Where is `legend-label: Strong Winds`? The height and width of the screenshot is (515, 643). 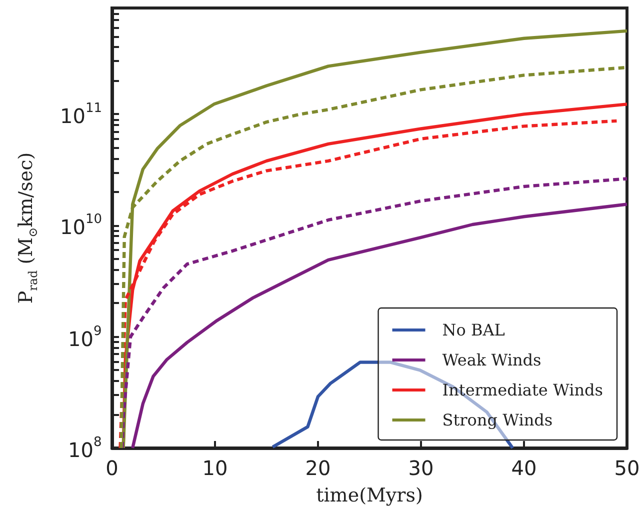
legend-label: Strong Winds is located at coordinates (497, 420).